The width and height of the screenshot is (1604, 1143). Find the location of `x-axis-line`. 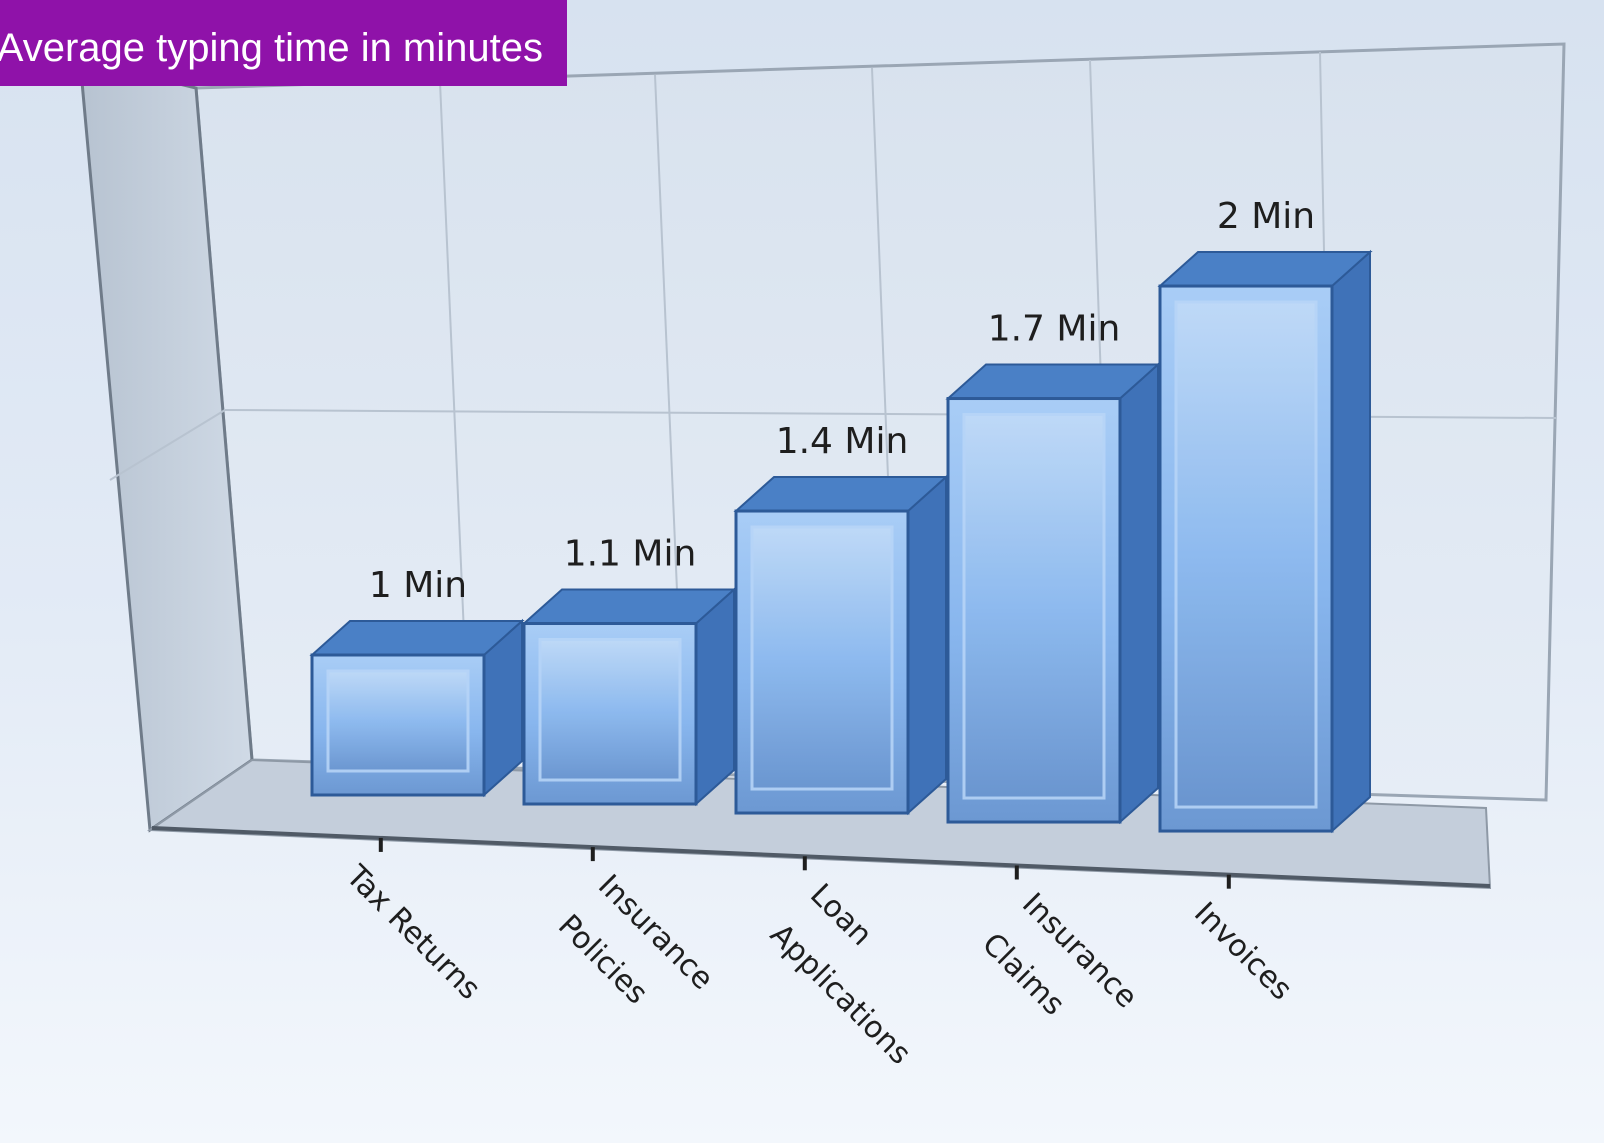

x-axis-line is located at coordinates (821, 857).